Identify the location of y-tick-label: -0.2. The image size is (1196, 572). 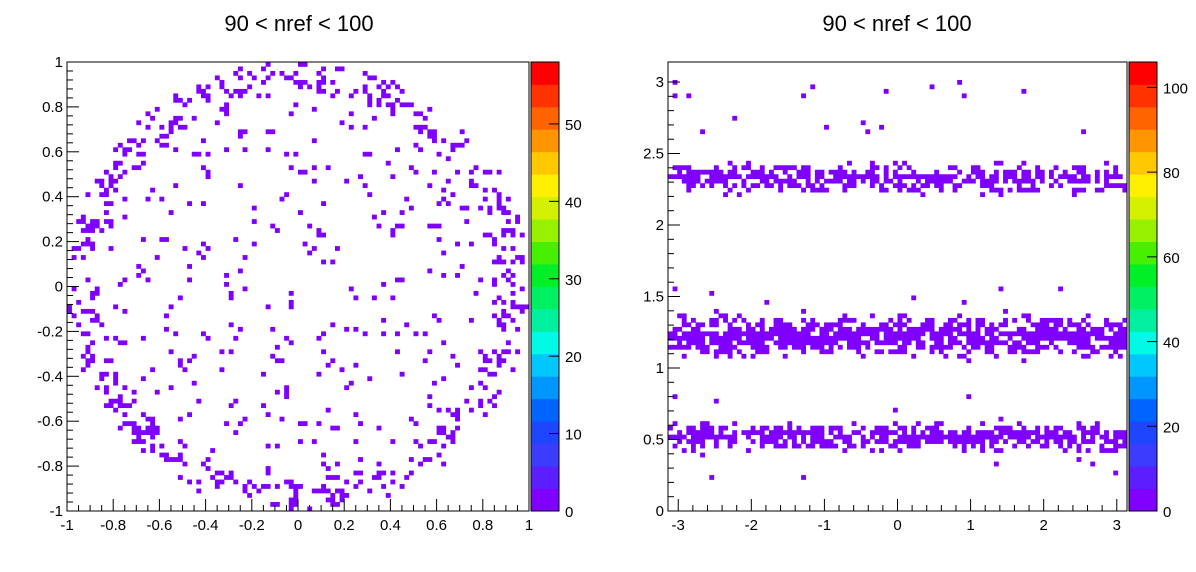
(50, 331).